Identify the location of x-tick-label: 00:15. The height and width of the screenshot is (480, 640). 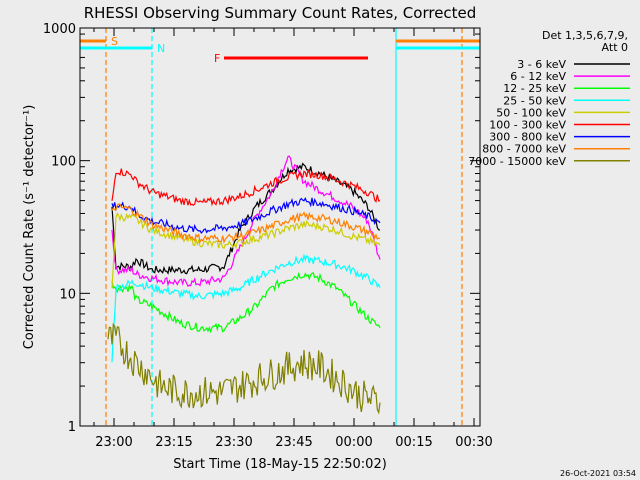
(413, 442).